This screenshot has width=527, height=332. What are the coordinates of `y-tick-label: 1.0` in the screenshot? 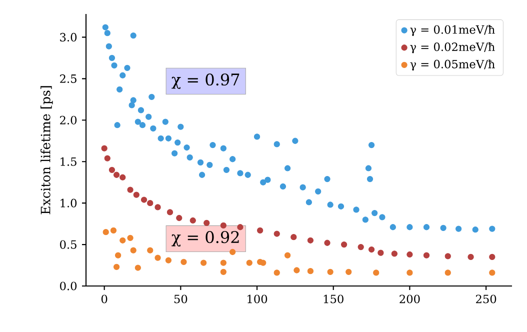 It's located at (68, 203).